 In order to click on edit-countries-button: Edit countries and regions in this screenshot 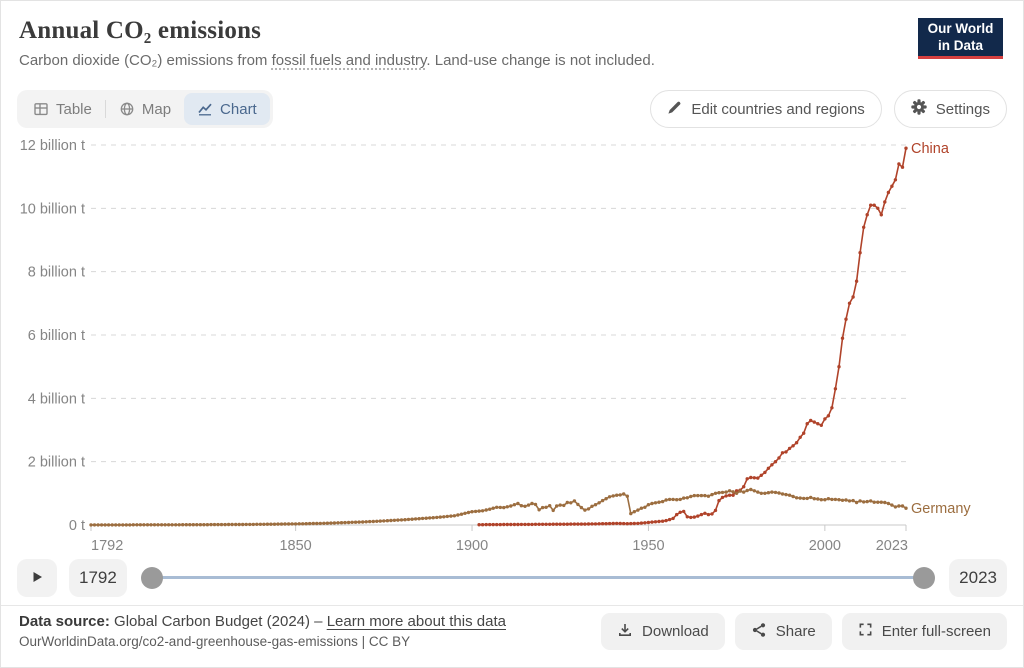, I will do `click(766, 109)`.